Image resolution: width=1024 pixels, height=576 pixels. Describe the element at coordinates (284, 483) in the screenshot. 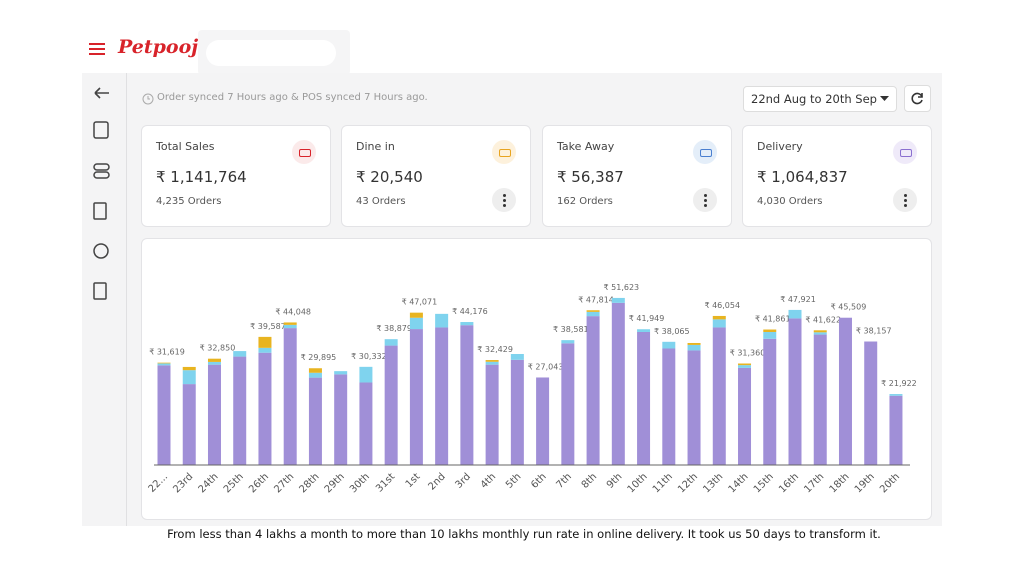

I see `x-tick-label: 27th` at that location.